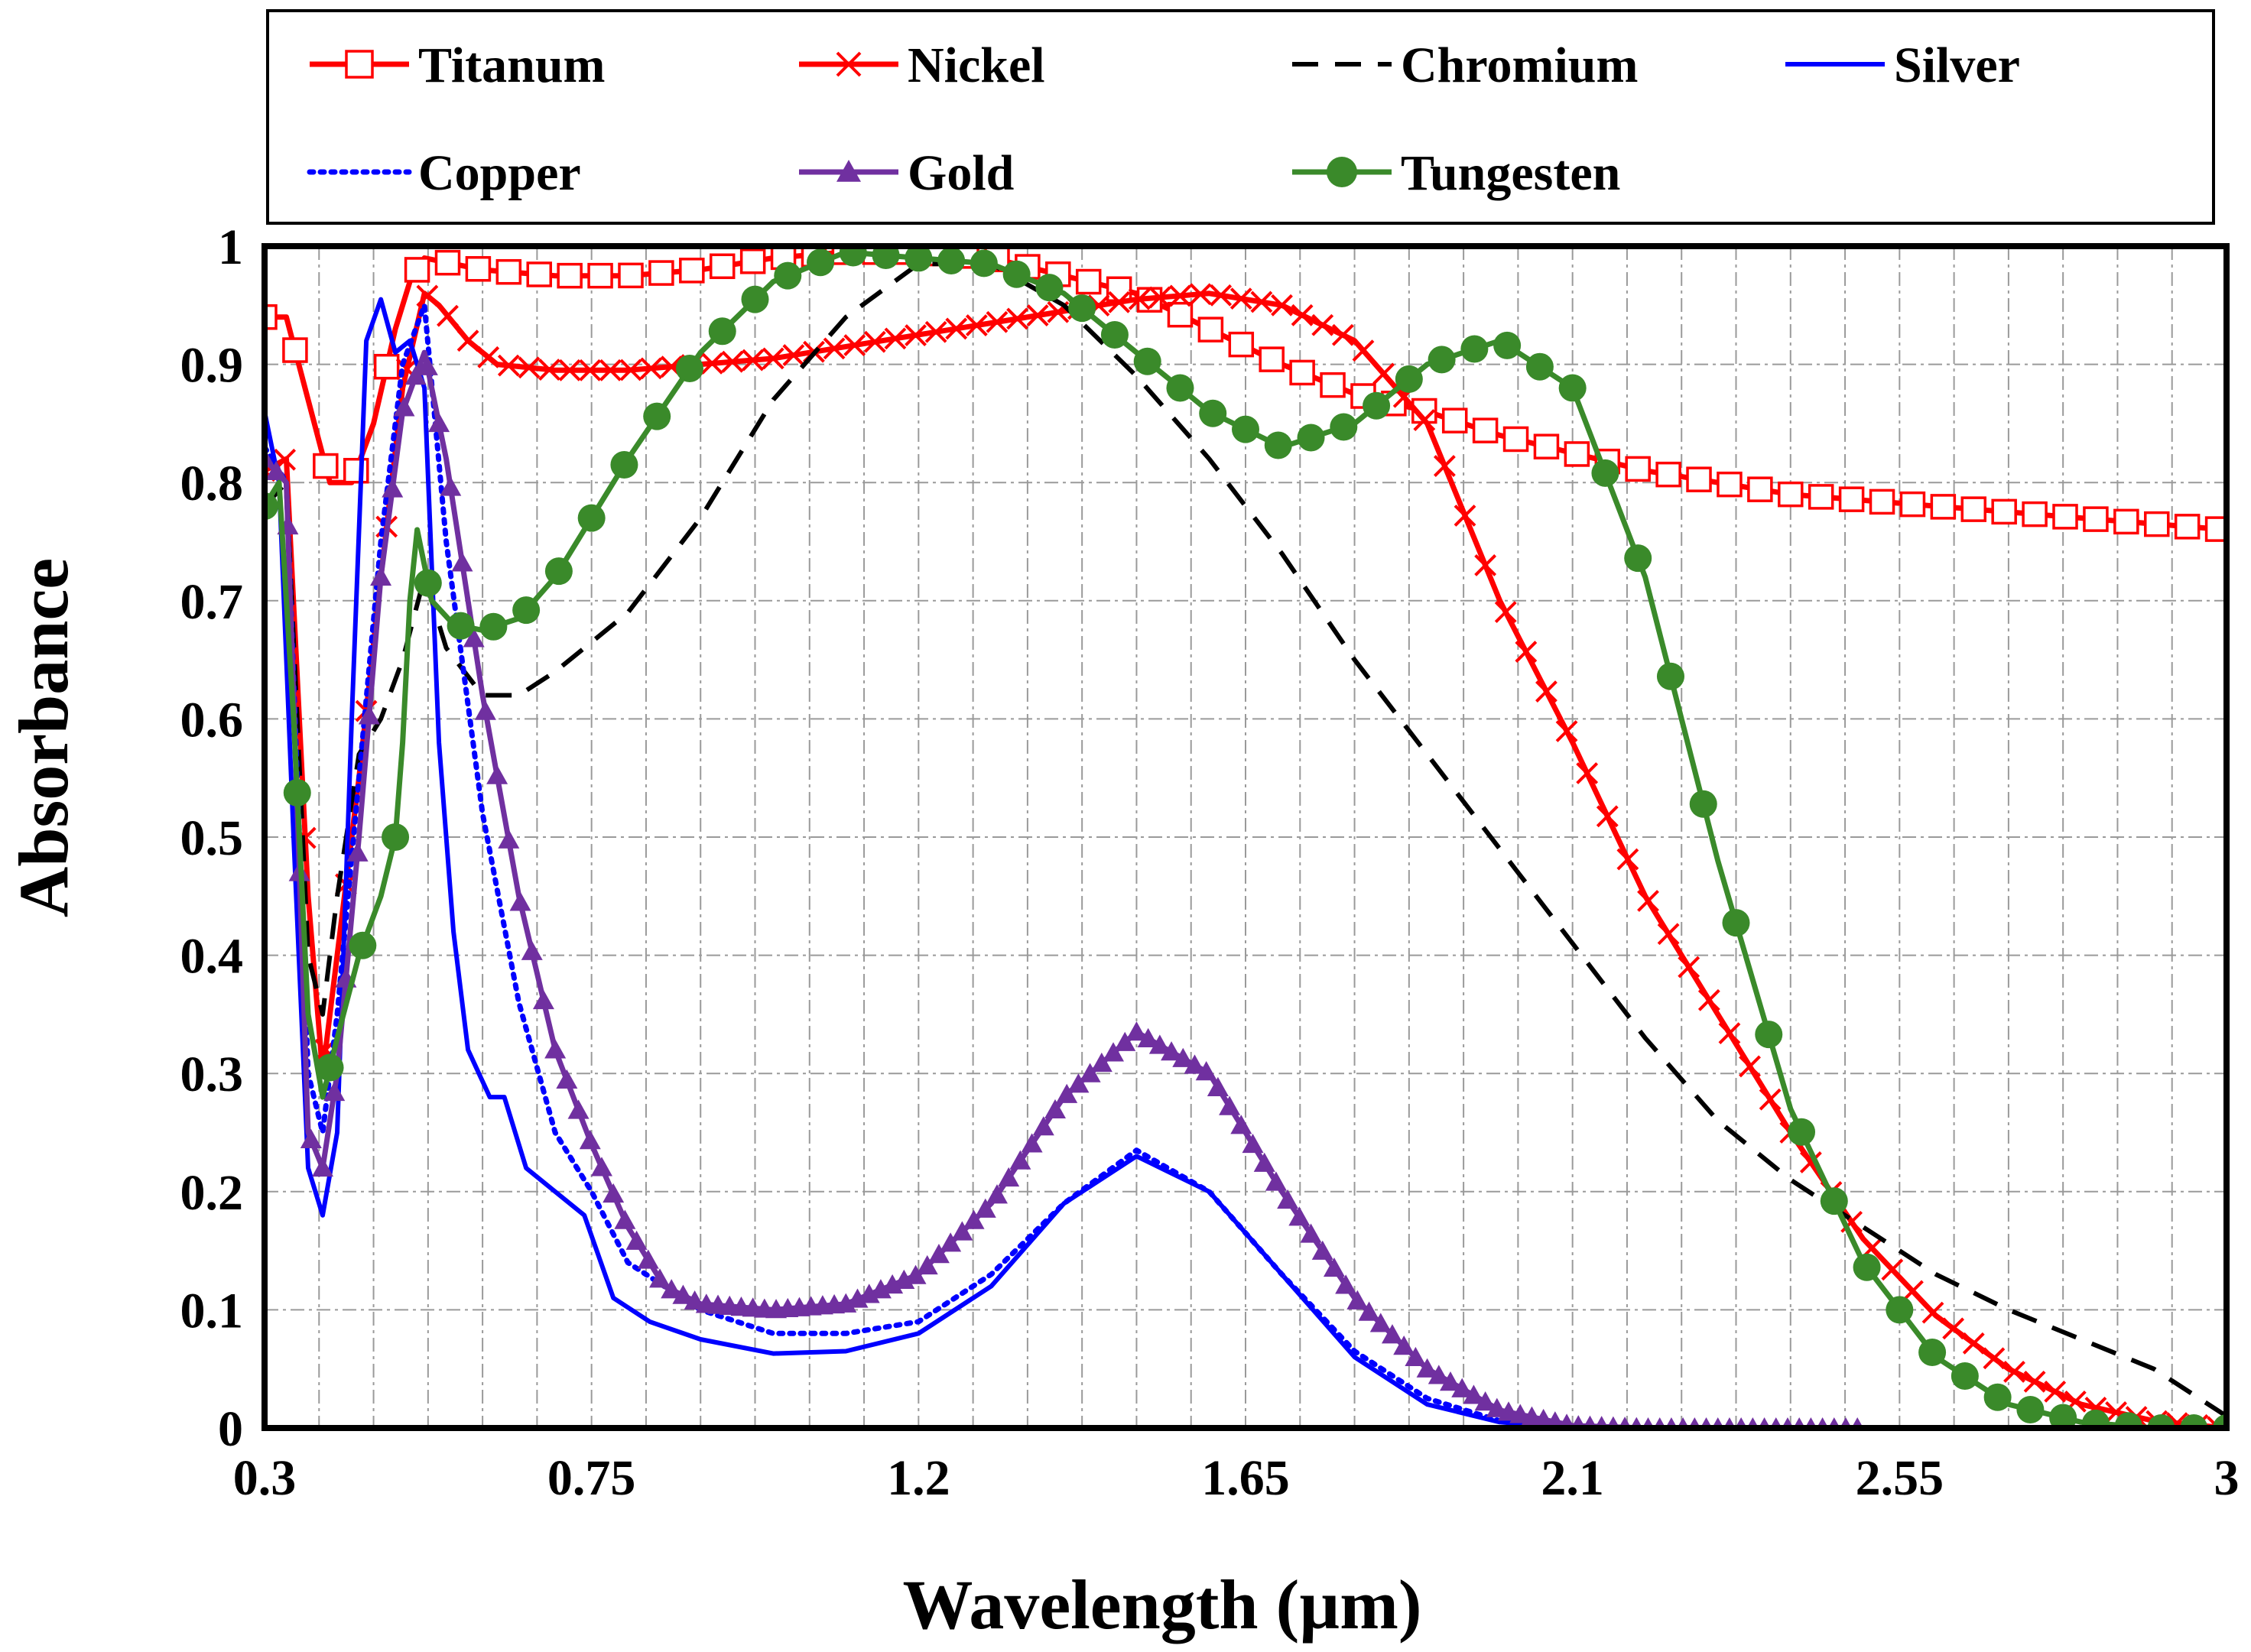 This screenshot has width=2251, height=1652. What do you see at coordinates (922, 65) in the screenshot?
I see `legend-item-nickel: Nickel` at bounding box center [922, 65].